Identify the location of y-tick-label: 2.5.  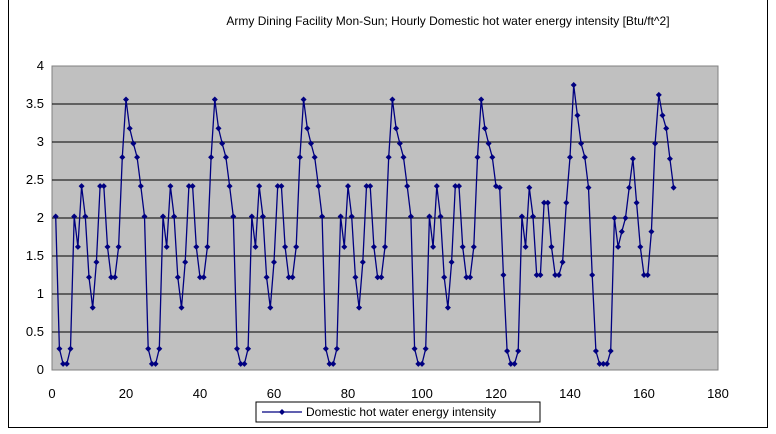
(35, 179).